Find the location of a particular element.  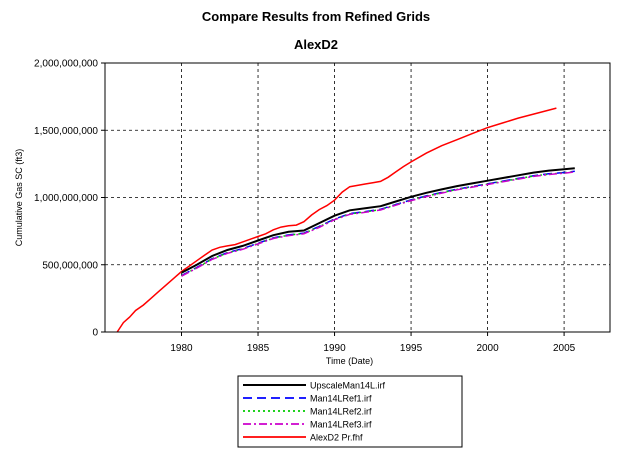

legend-box is located at coordinates (350, 411).